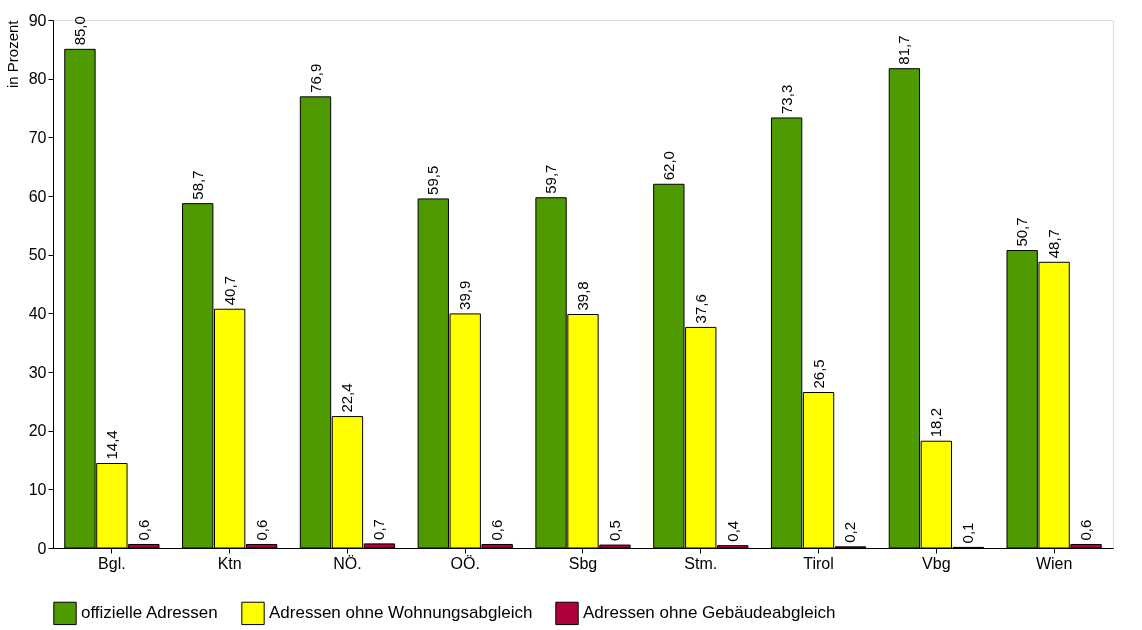  I want to click on y-tick-label: 10, so click(37, 489).